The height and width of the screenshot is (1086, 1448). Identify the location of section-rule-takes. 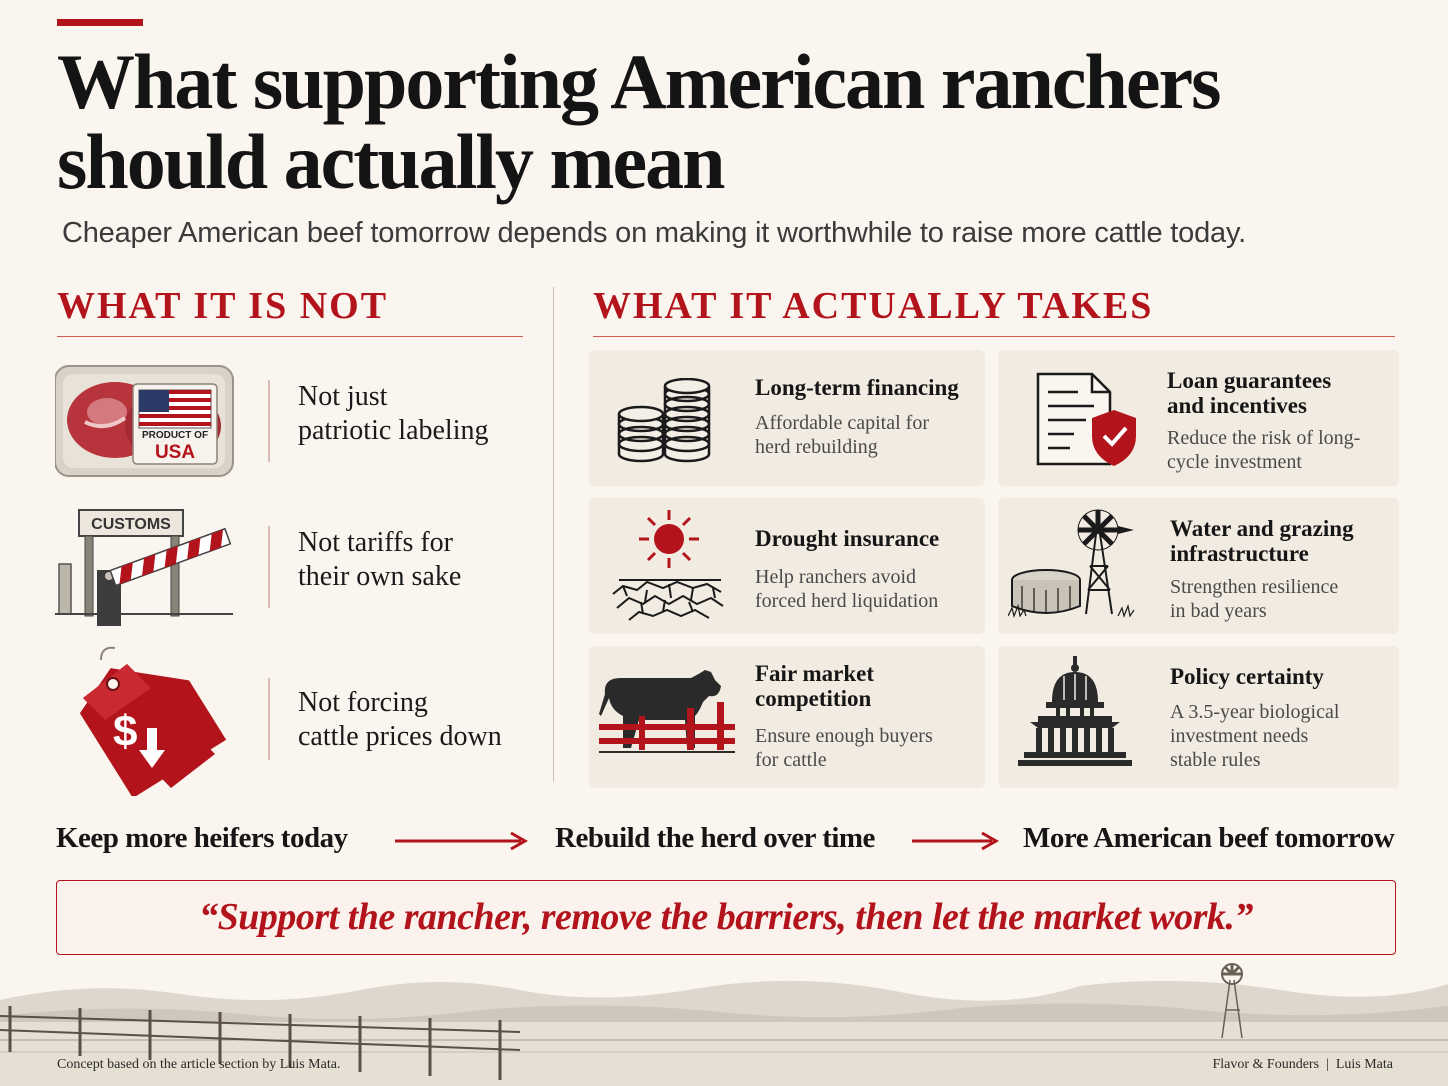
(994, 336).